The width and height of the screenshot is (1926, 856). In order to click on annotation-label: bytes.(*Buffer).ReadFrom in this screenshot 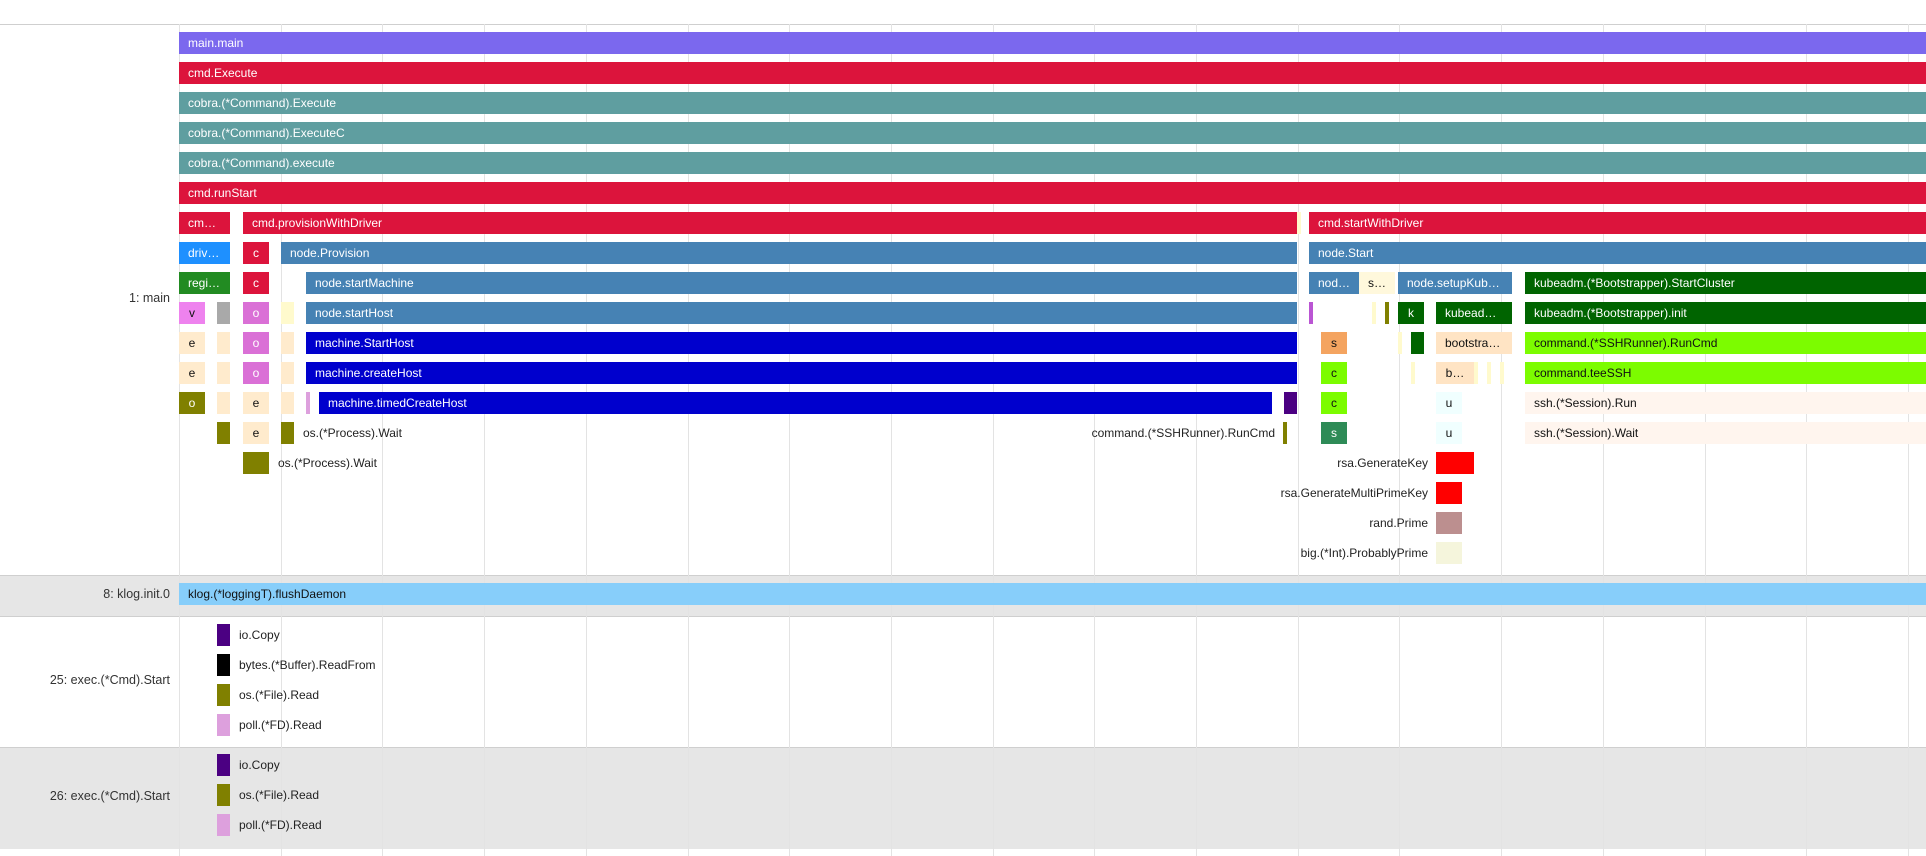, I will do `click(307, 665)`.